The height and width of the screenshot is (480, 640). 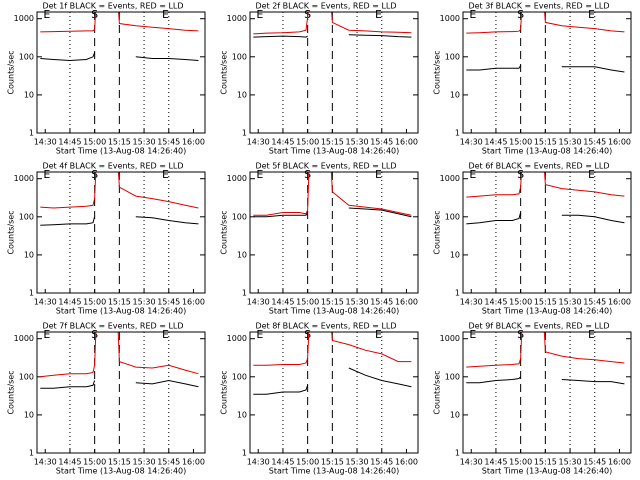 What do you see at coordinates (538, 6) in the screenshot?
I see `chart-title: Det 3f BLACK = Events, RED = LLD` at bounding box center [538, 6].